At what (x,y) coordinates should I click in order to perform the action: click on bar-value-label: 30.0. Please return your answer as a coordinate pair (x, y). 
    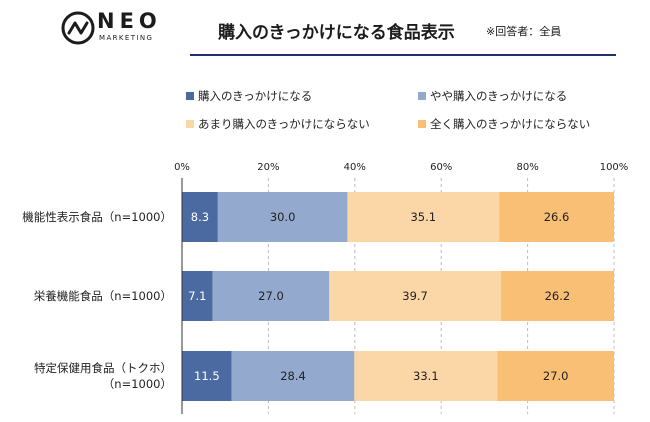
    Looking at the image, I should click on (283, 217).